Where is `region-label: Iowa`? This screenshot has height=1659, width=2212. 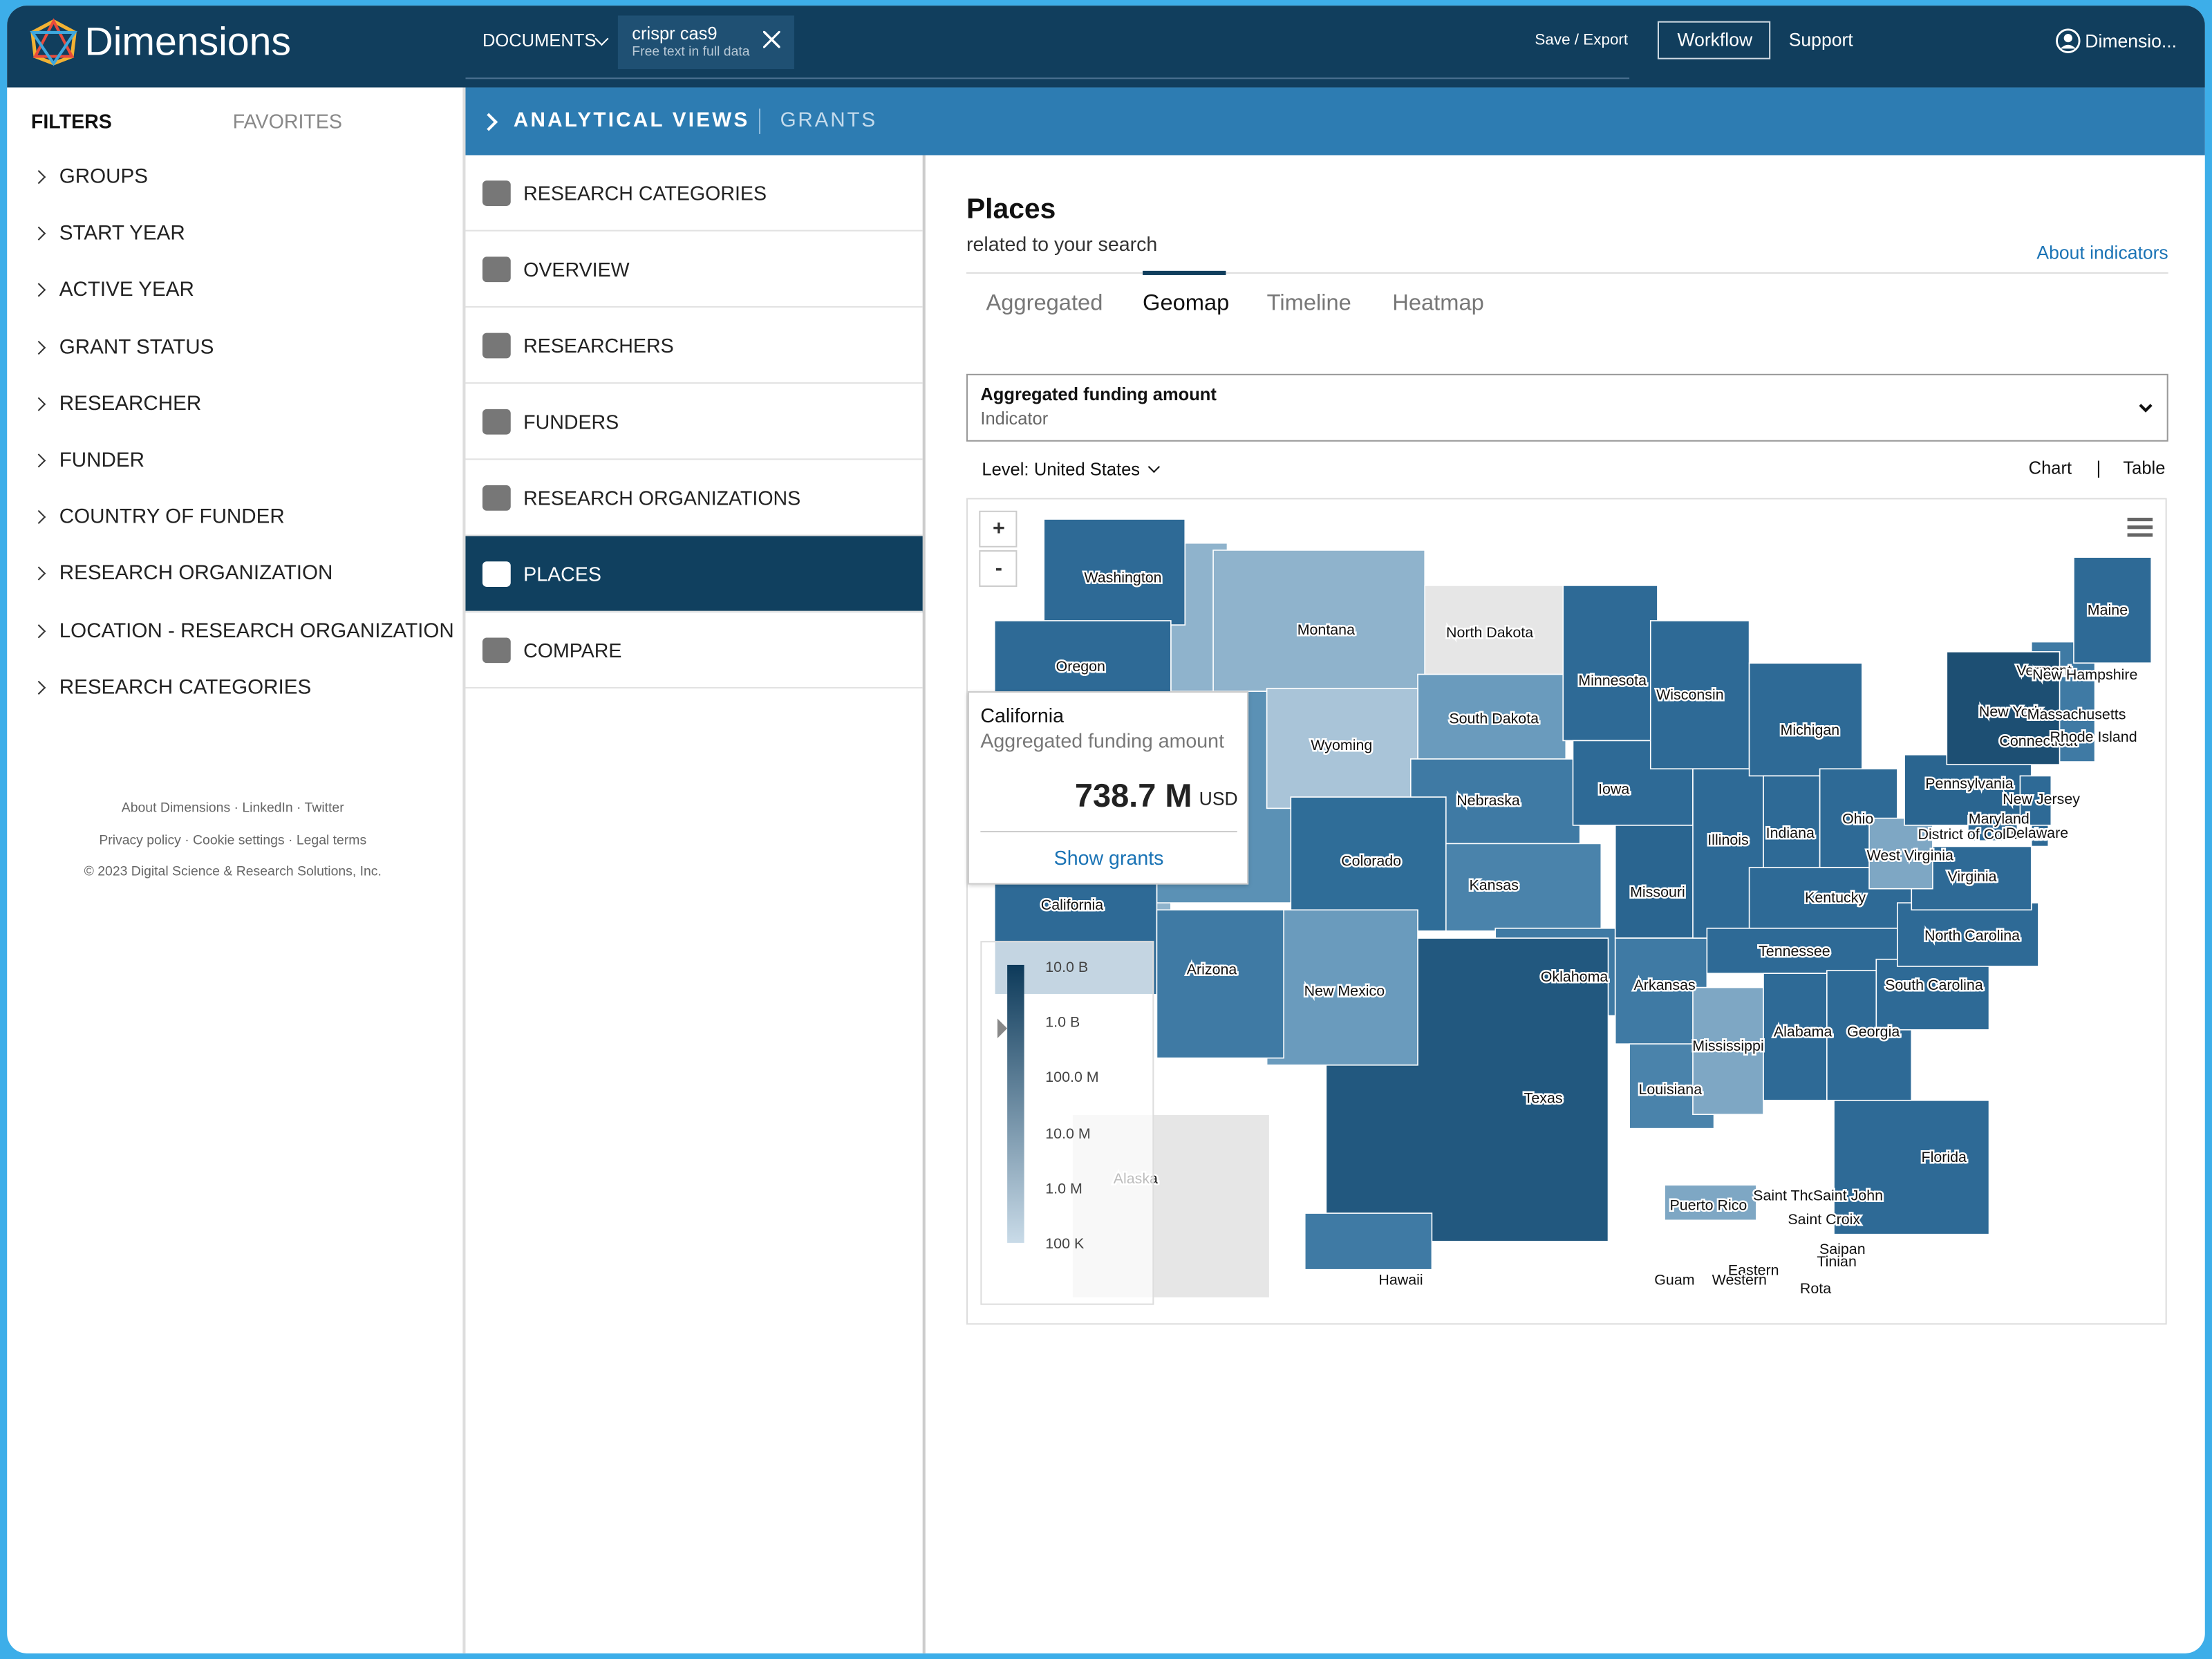
region-label: Iowa is located at coordinates (1614, 789).